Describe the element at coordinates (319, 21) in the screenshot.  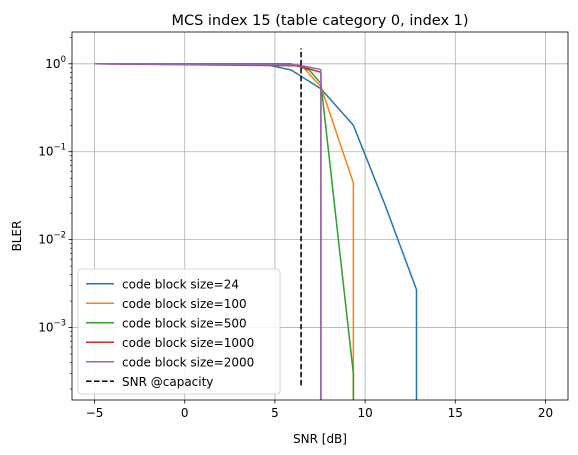
I see `chart-title: MCS index 15 (table category 0, index 1)` at that location.